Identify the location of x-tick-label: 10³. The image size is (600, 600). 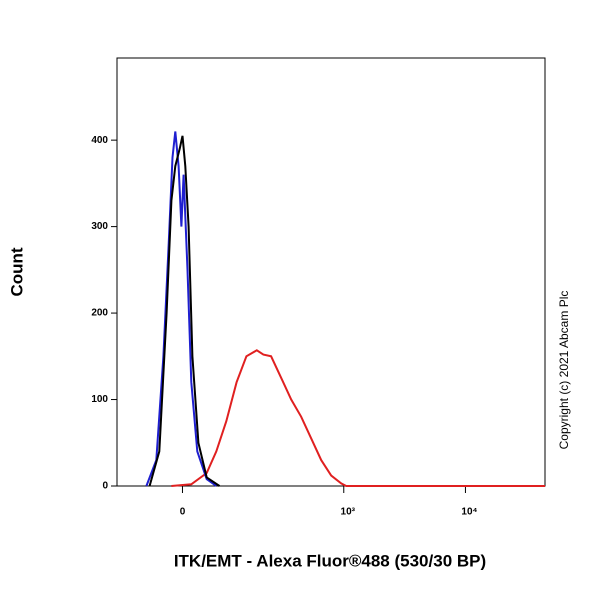
(348, 512).